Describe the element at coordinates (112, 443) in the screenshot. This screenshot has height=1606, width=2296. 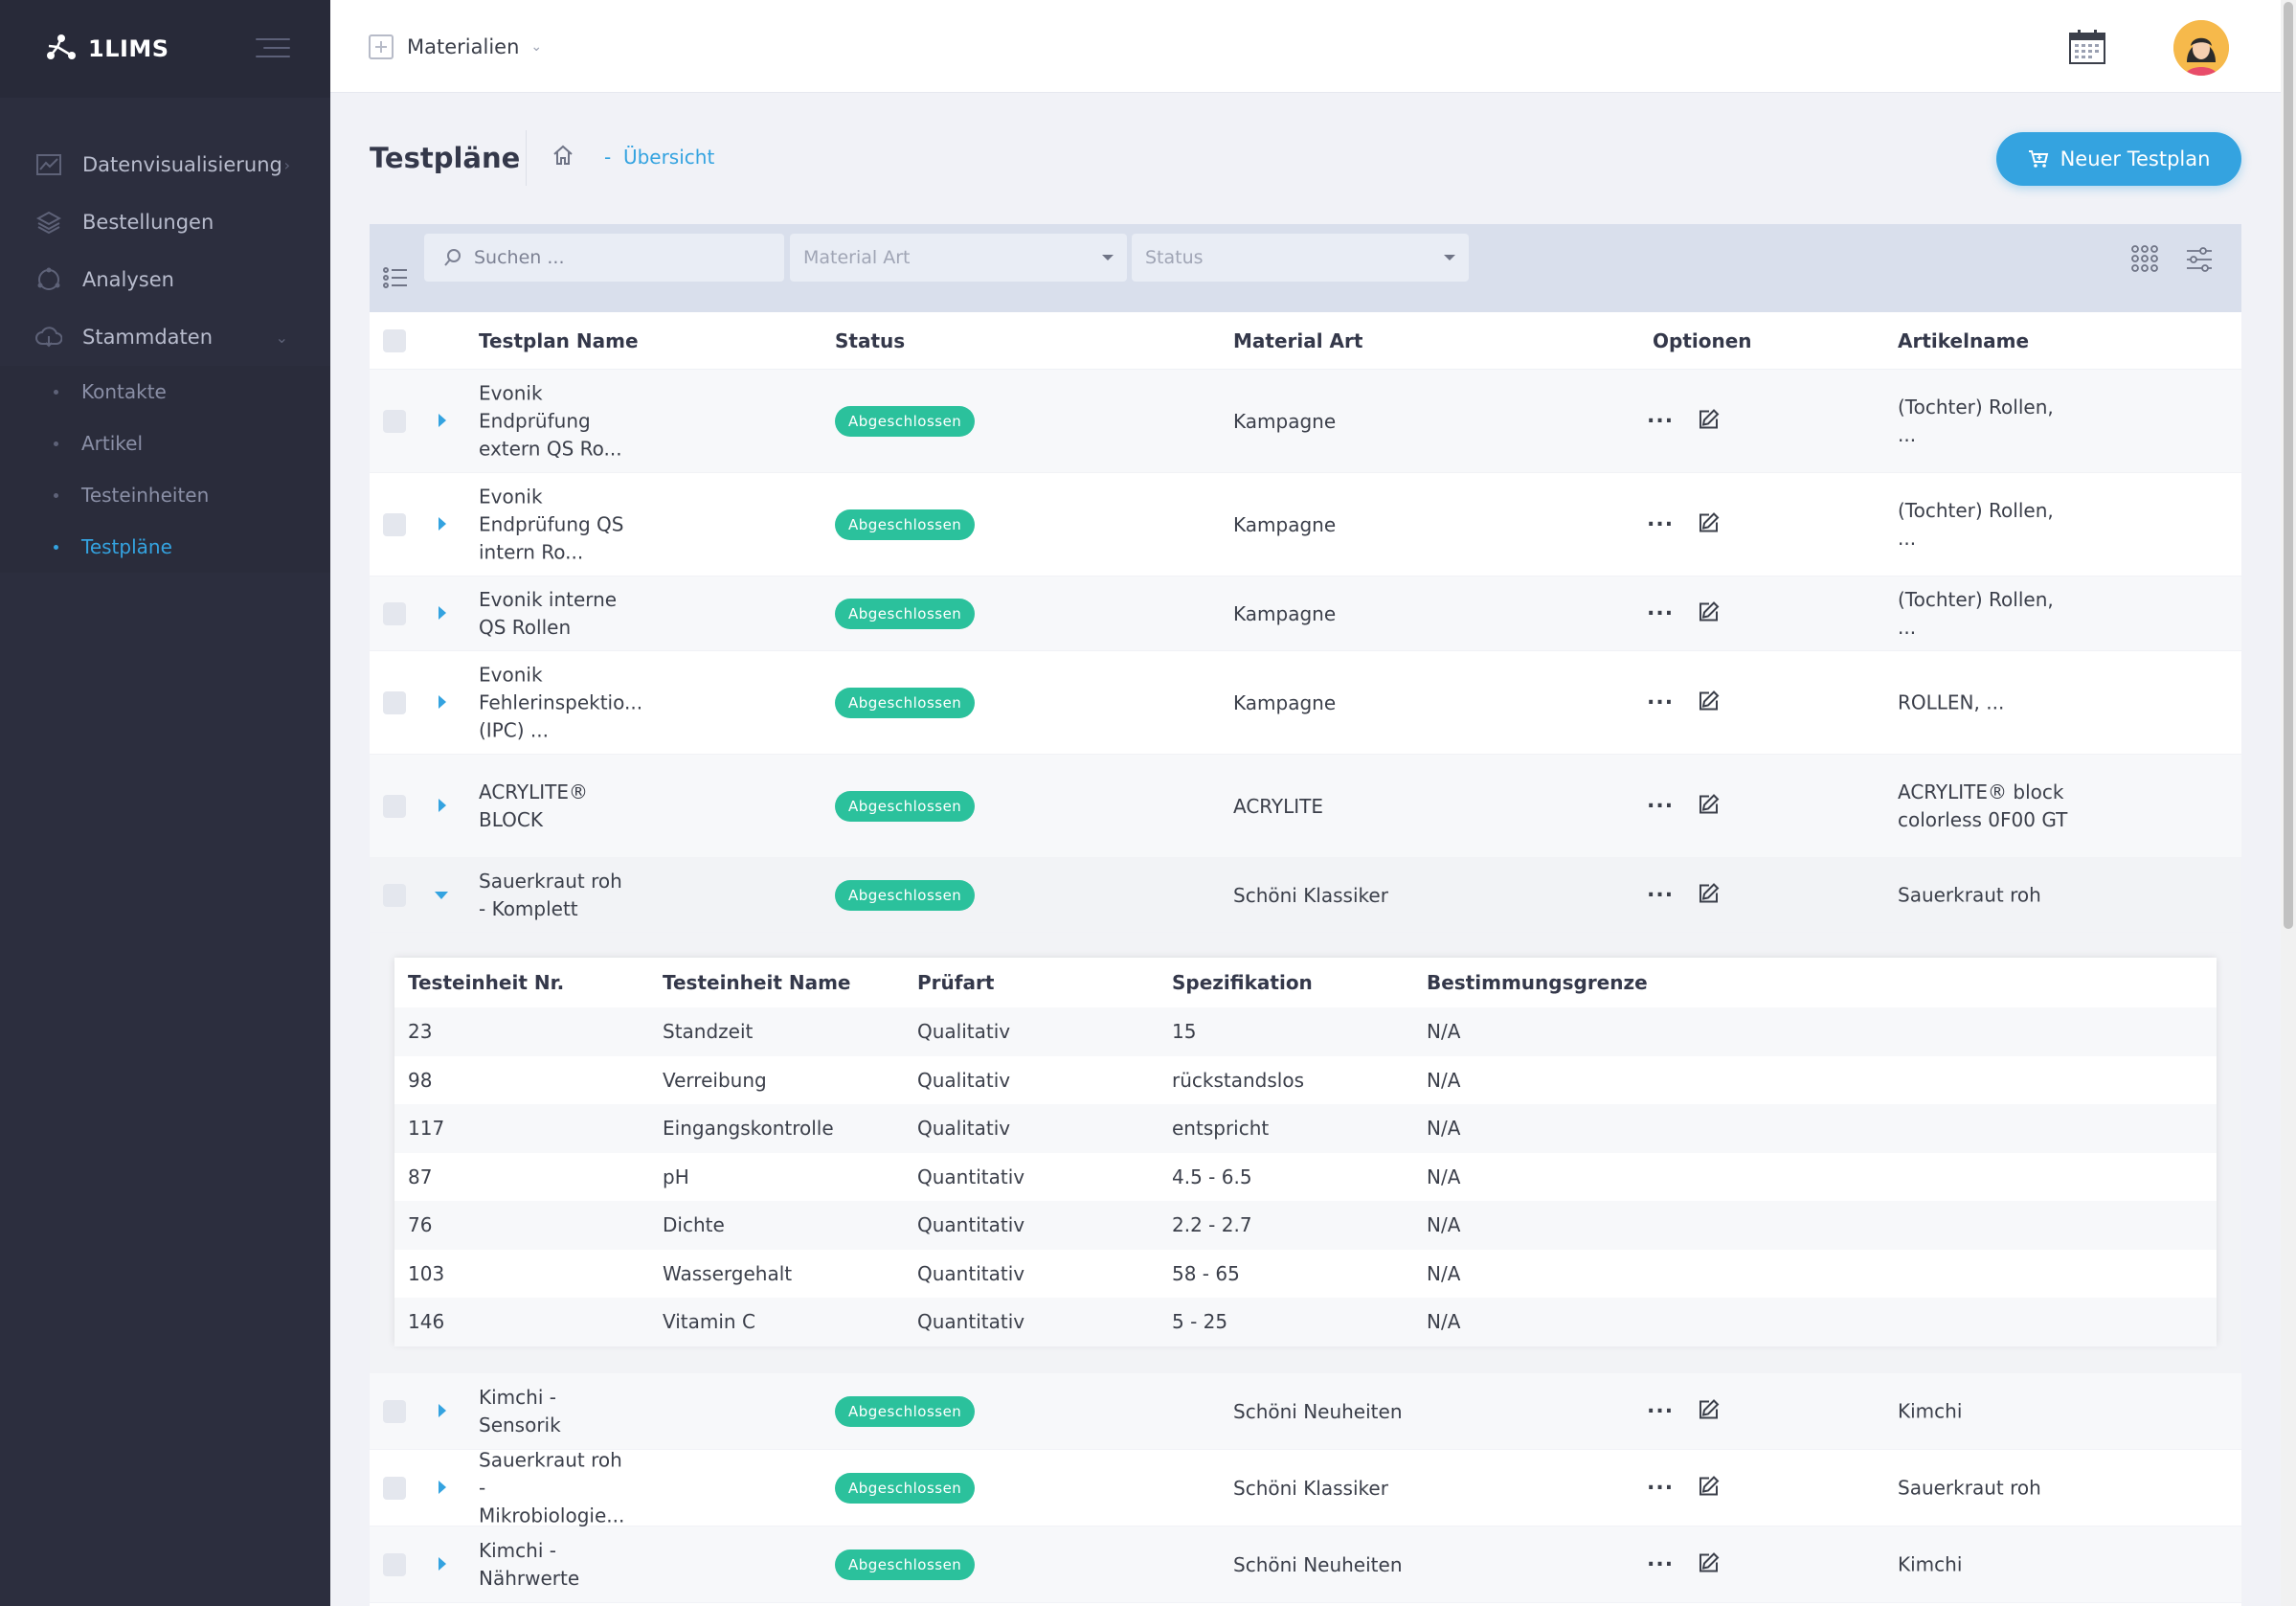
I see `sidebar-subitem-label: Artikel` at that location.